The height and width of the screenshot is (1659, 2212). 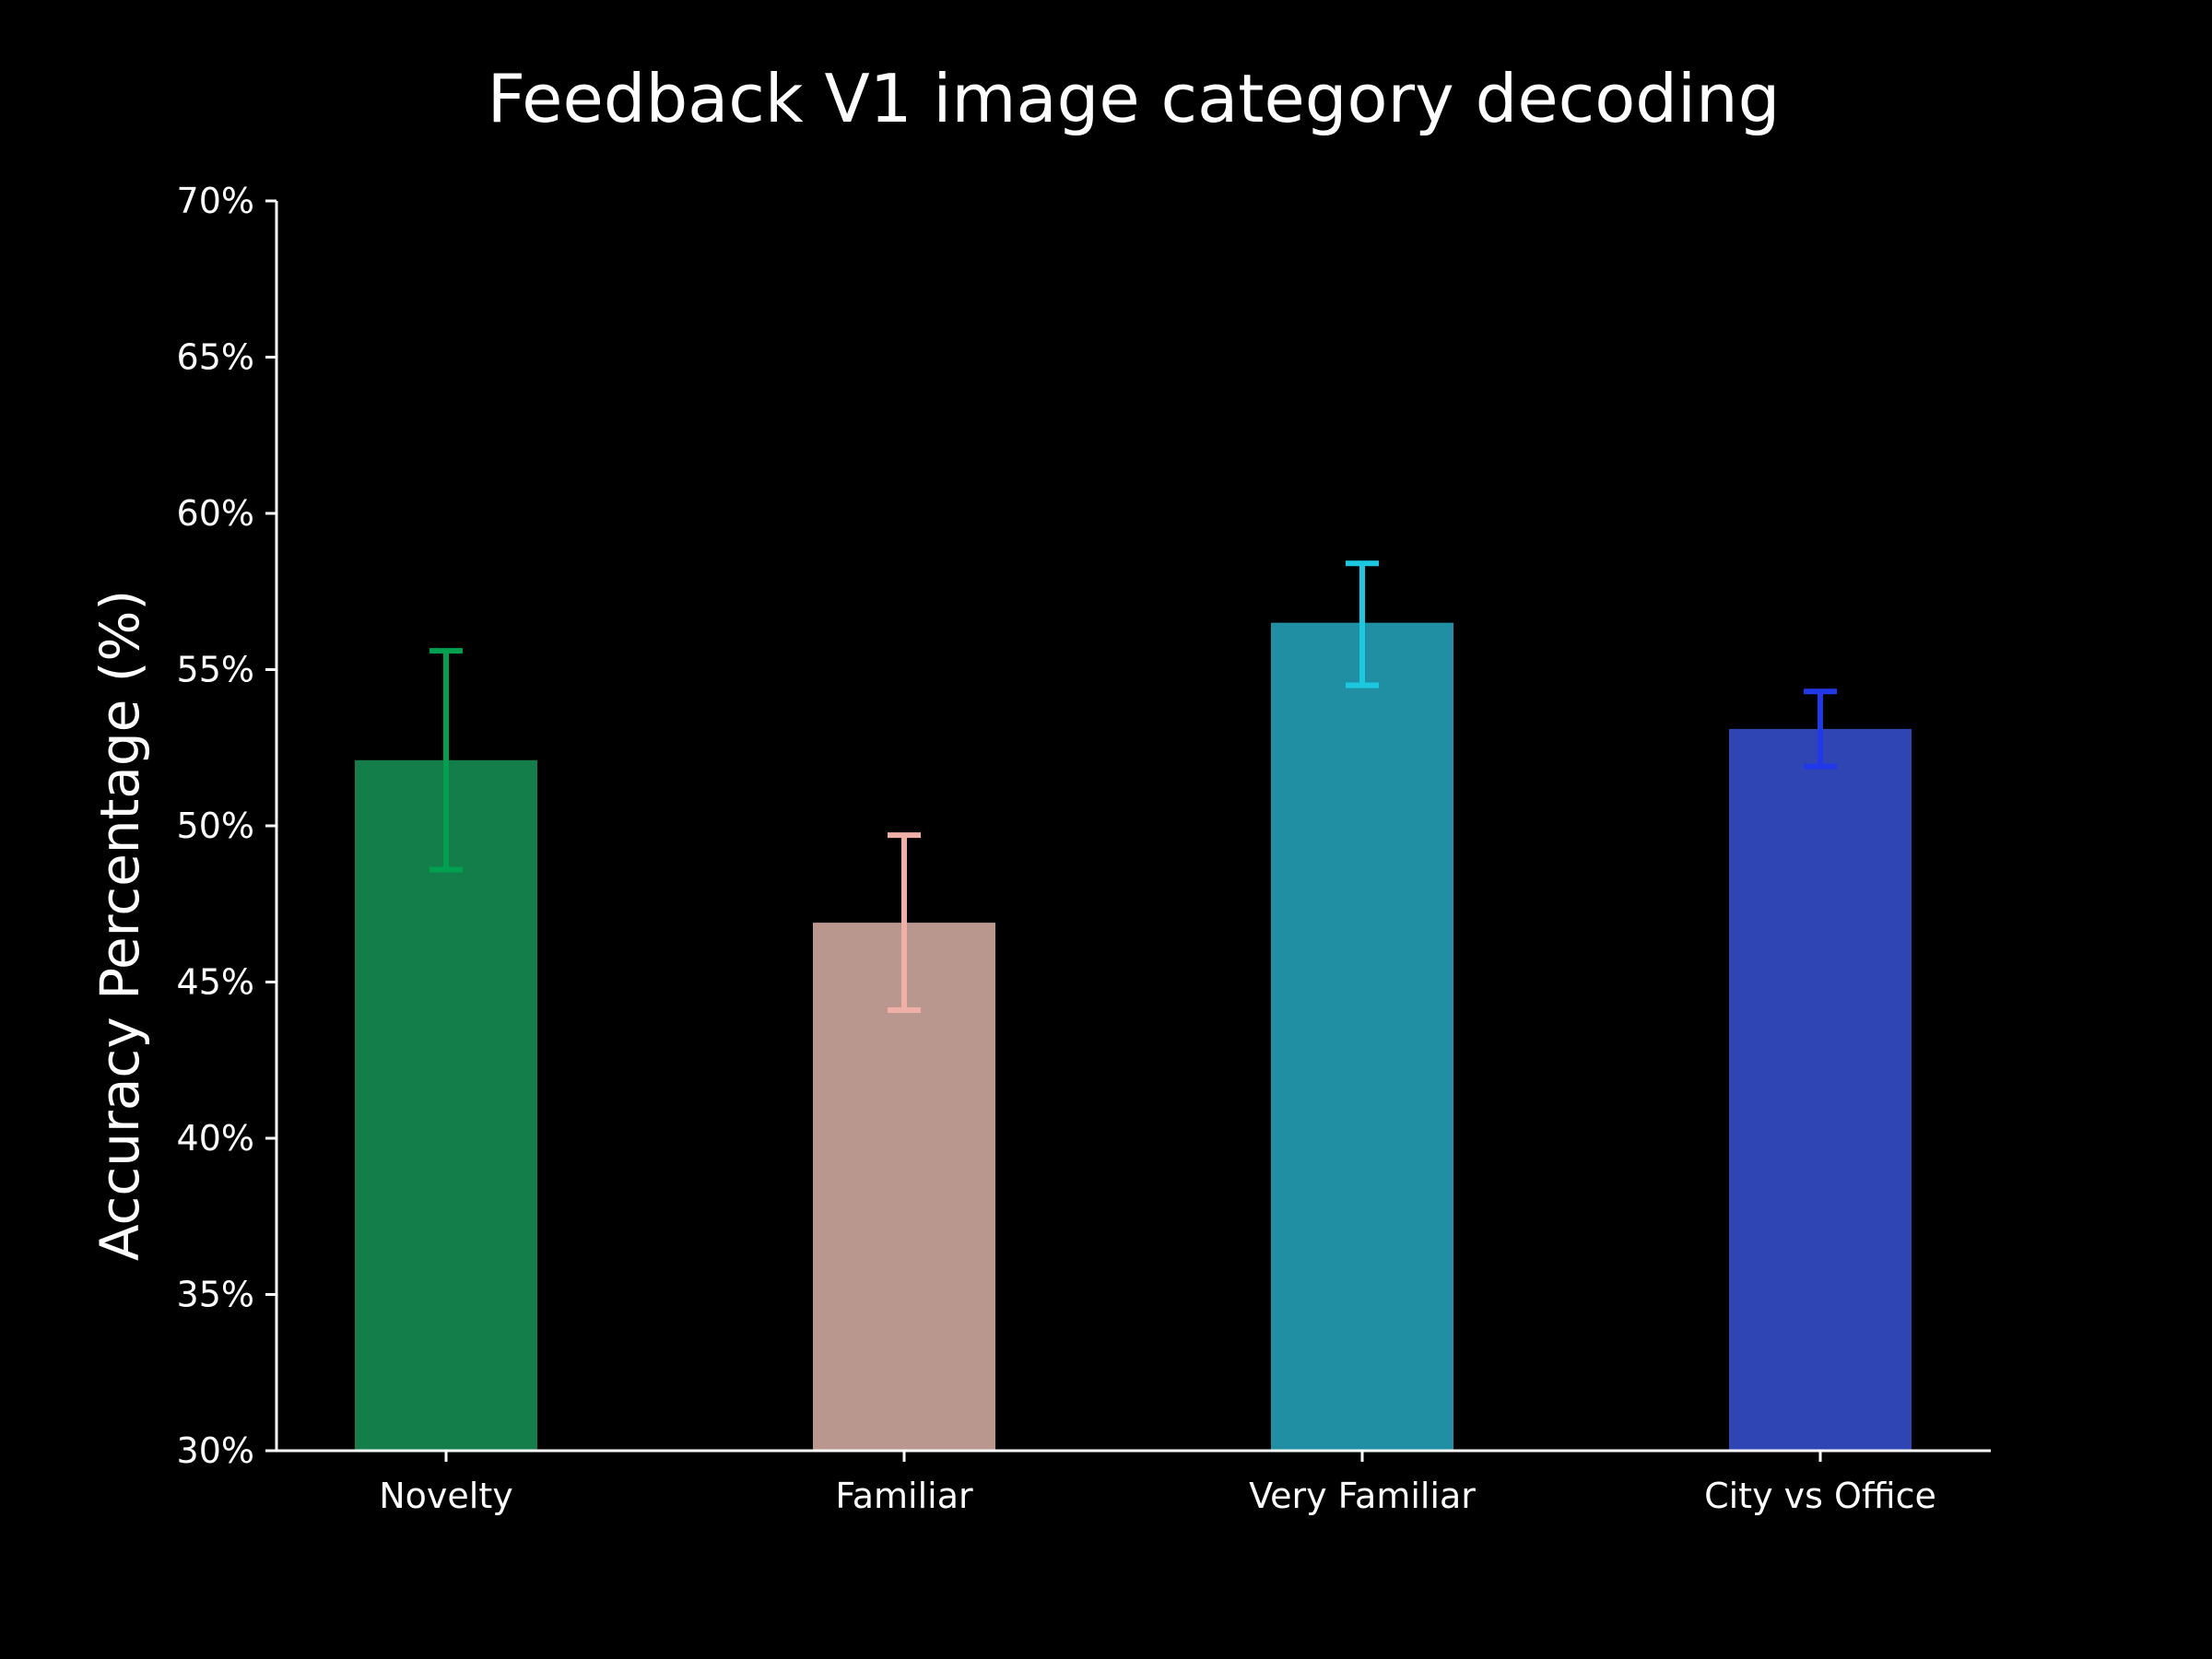 What do you see at coordinates (215, 357) in the screenshot?
I see `y-tick-label: 65%` at bounding box center [215, 357].